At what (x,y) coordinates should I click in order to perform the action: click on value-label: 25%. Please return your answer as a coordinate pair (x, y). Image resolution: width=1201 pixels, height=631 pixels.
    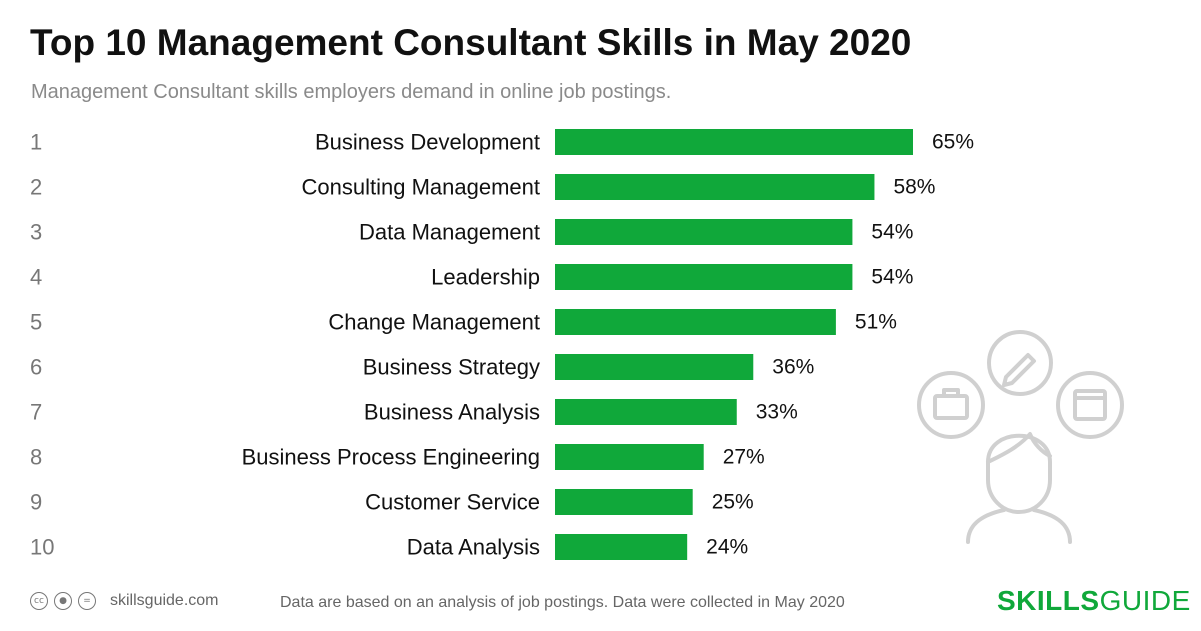
    Looking at the image, I should click on (733, 502).